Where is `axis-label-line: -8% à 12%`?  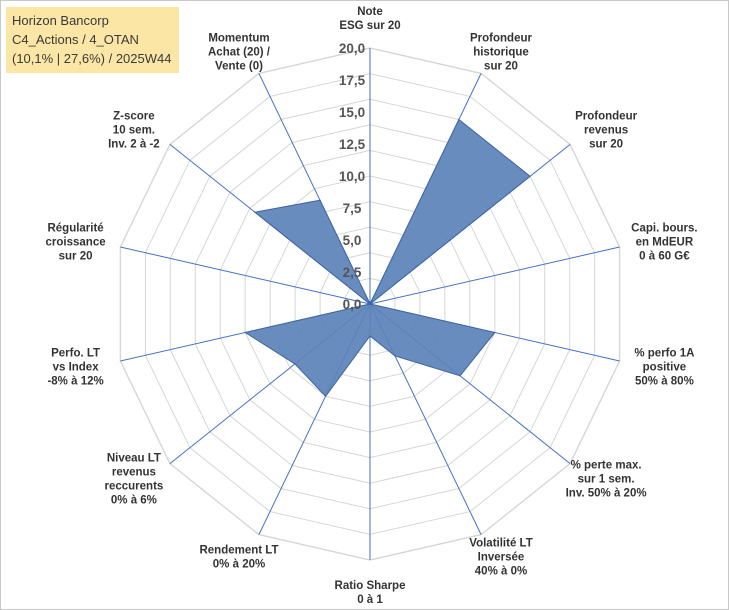
axis-label-line: -8% à 12% is located at coordinates (75, 381).